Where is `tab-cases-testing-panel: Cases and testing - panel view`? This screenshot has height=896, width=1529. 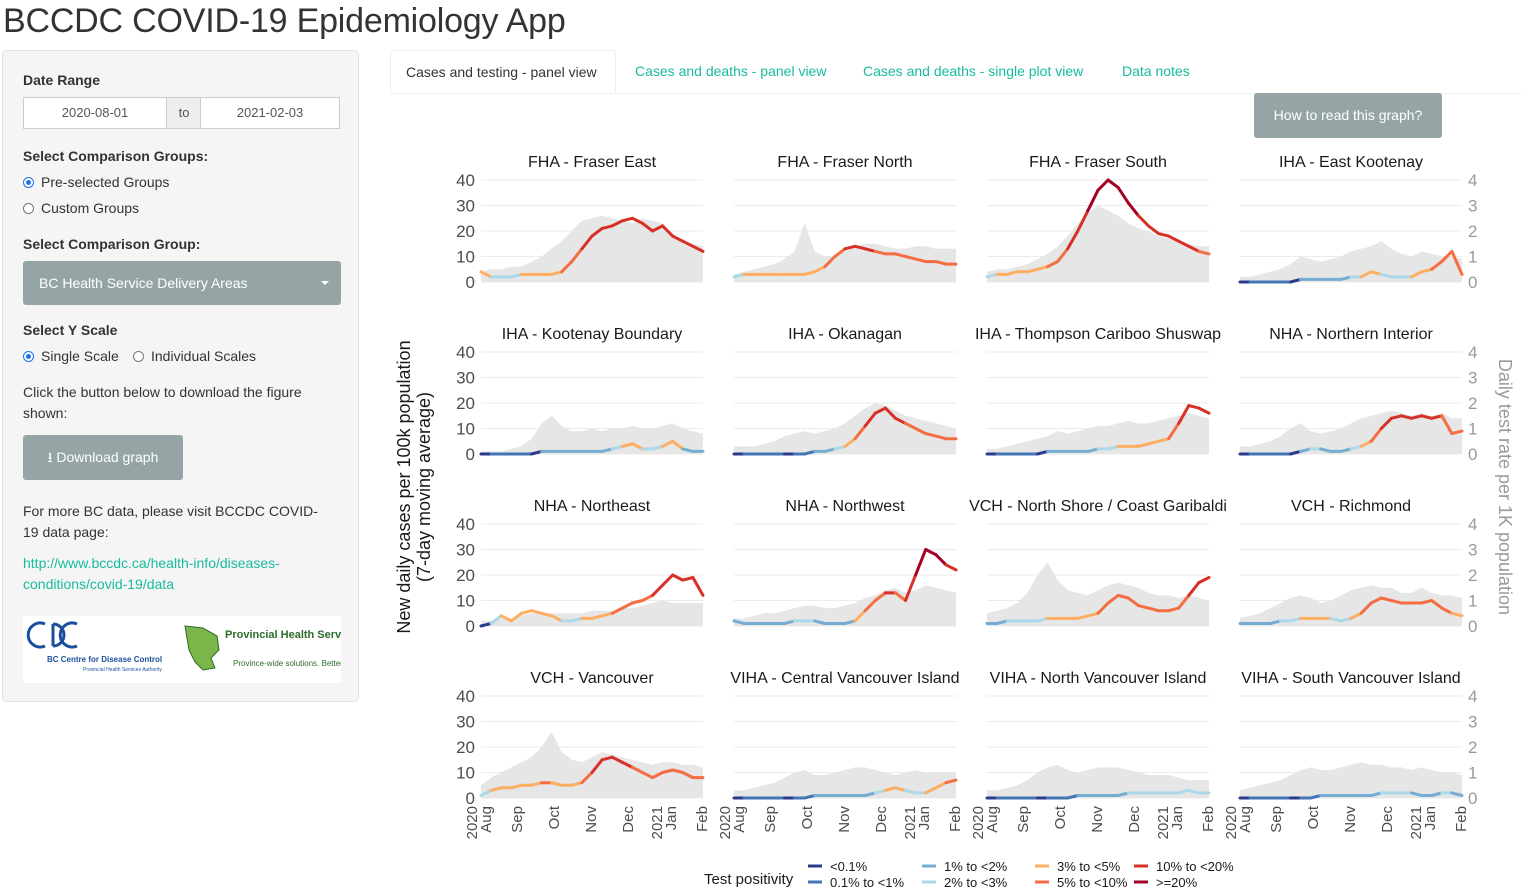 tab-cases-testing-panel: Cases and testing - panel view is located at coordinates (503, 71).